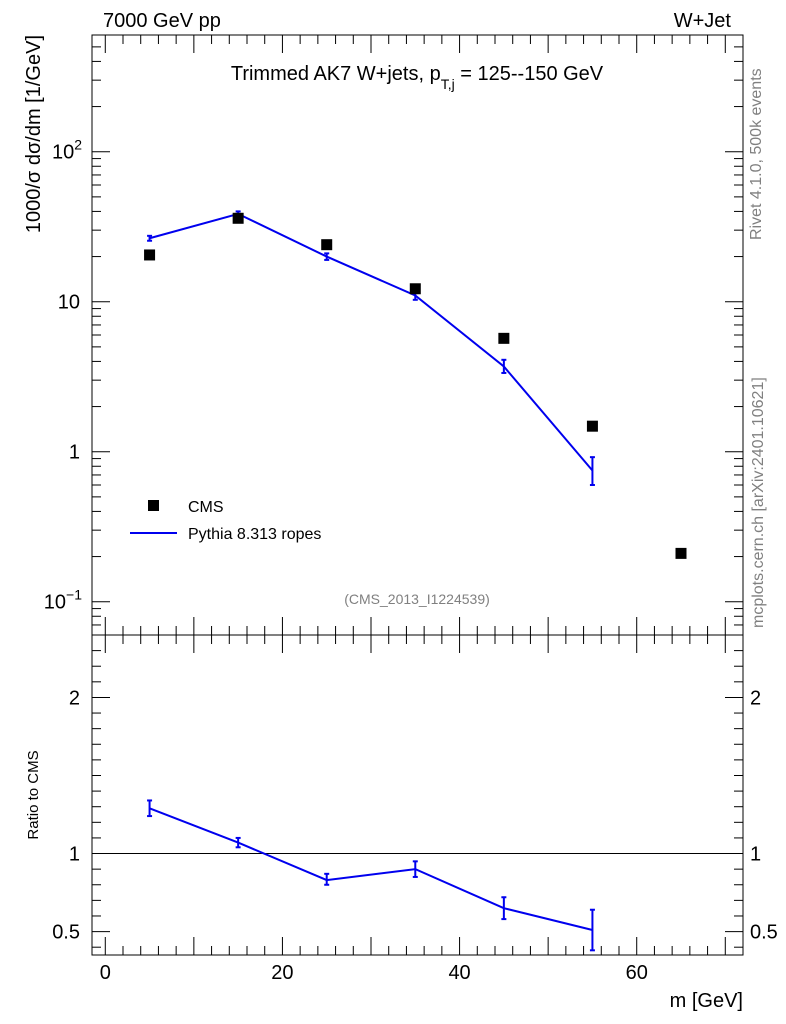 This screenshot has width=786, height=1024. I want to click on x-tick-label: 0, so click(105, 973).